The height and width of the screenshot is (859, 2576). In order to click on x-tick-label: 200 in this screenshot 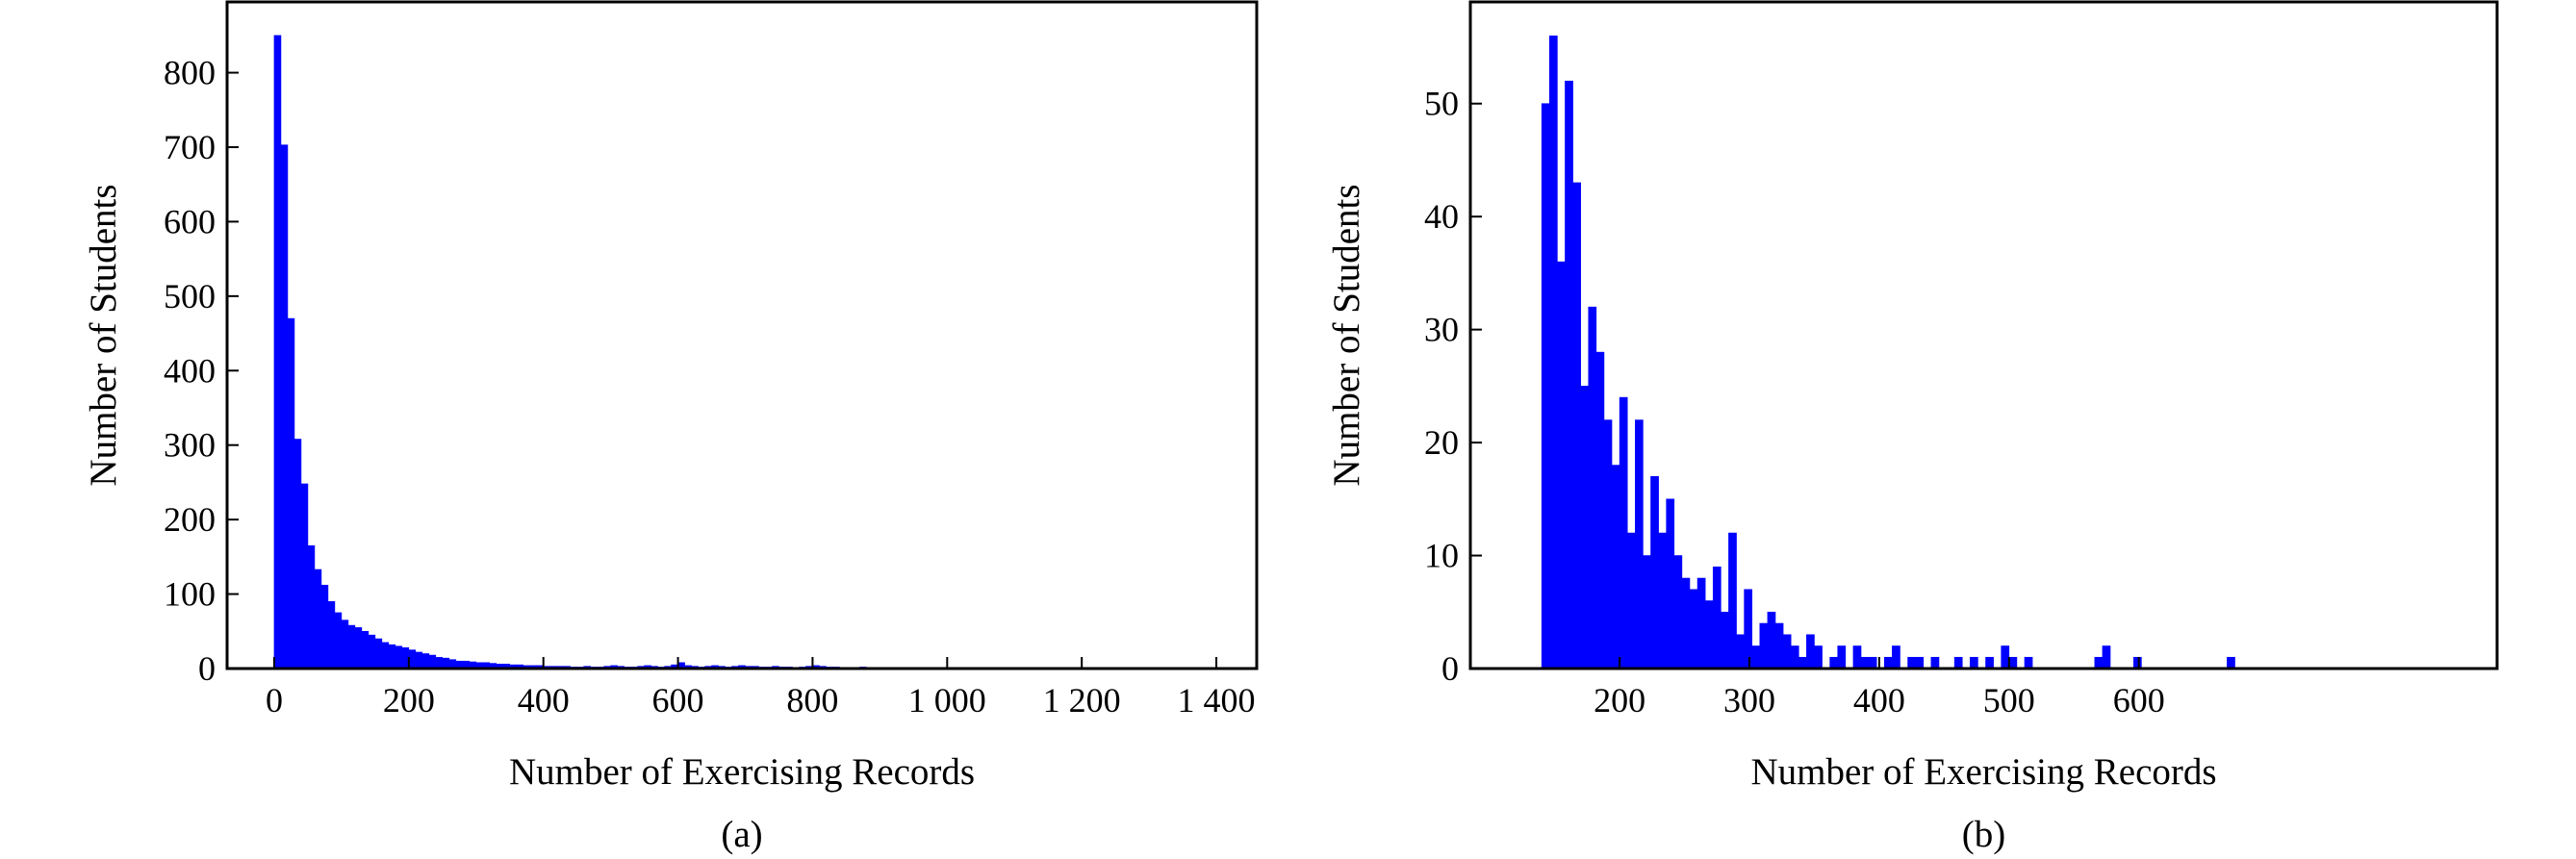, I will do `click(409, 700)`.